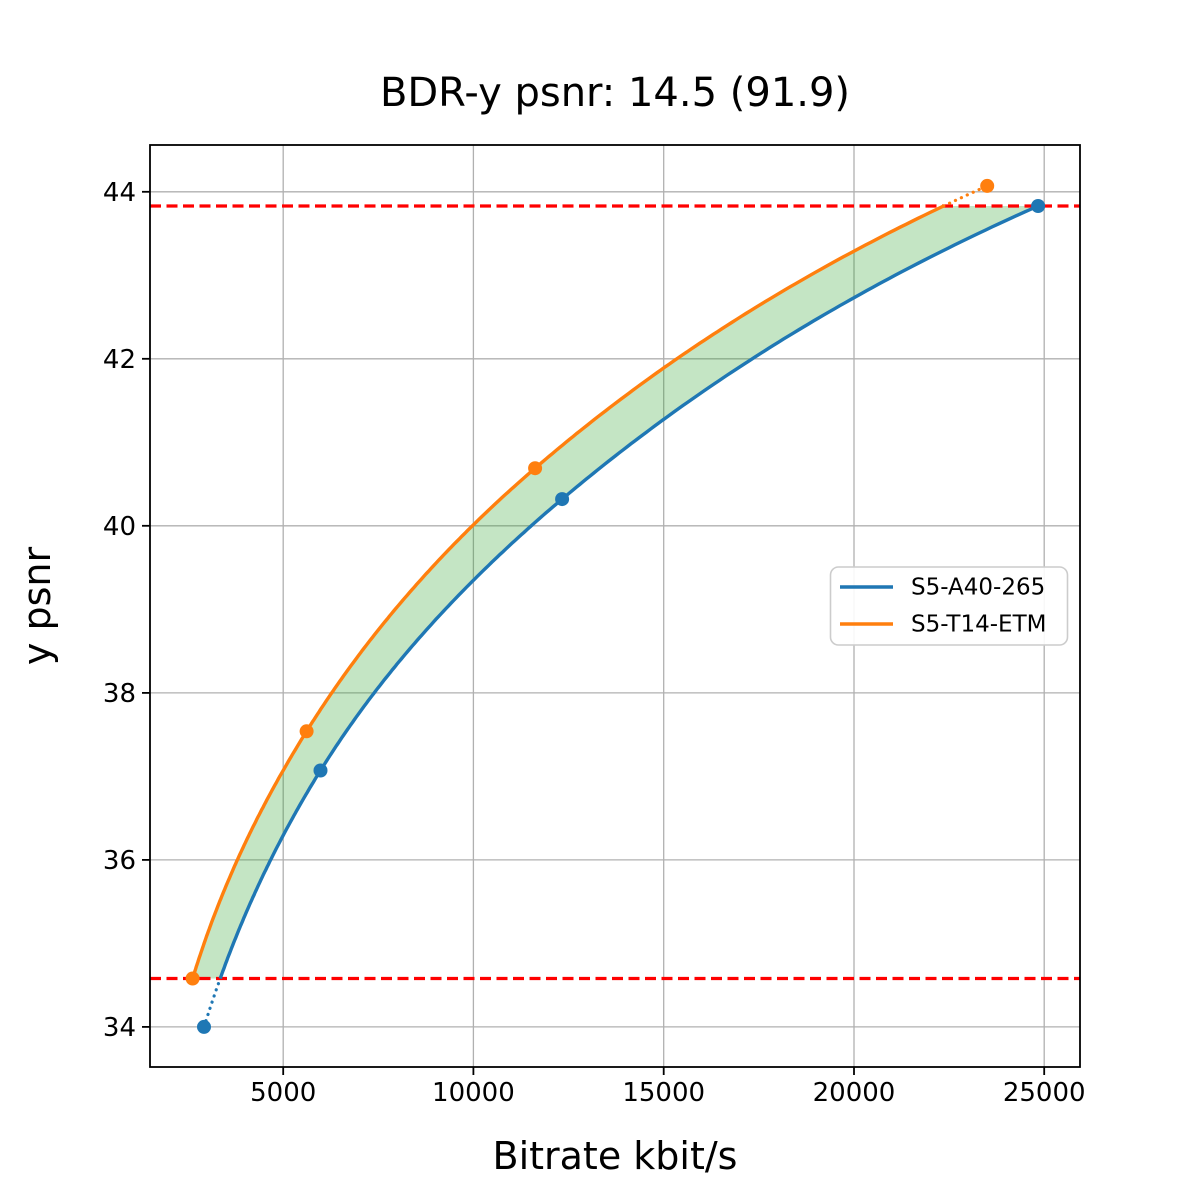  I want to click on x-tick-label: 5000, so click(283, 1093).